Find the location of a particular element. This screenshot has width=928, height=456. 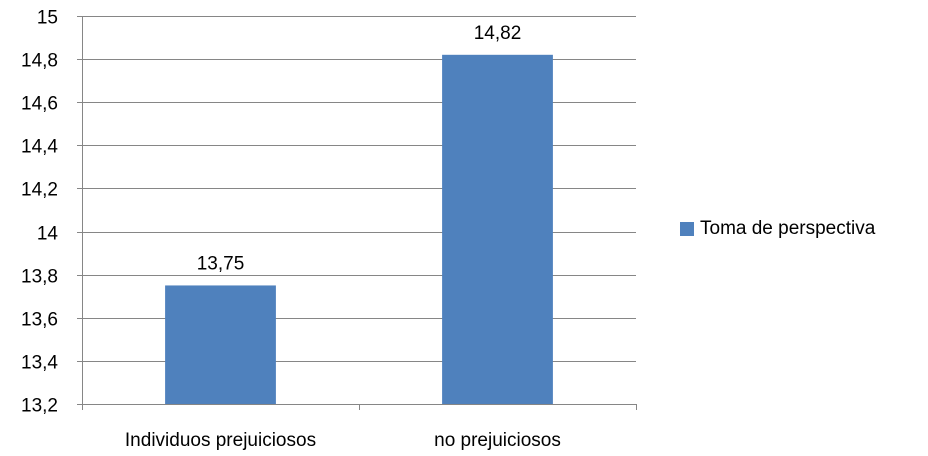

y-tick-label: 13,2 is located at coordinates (39, 406).